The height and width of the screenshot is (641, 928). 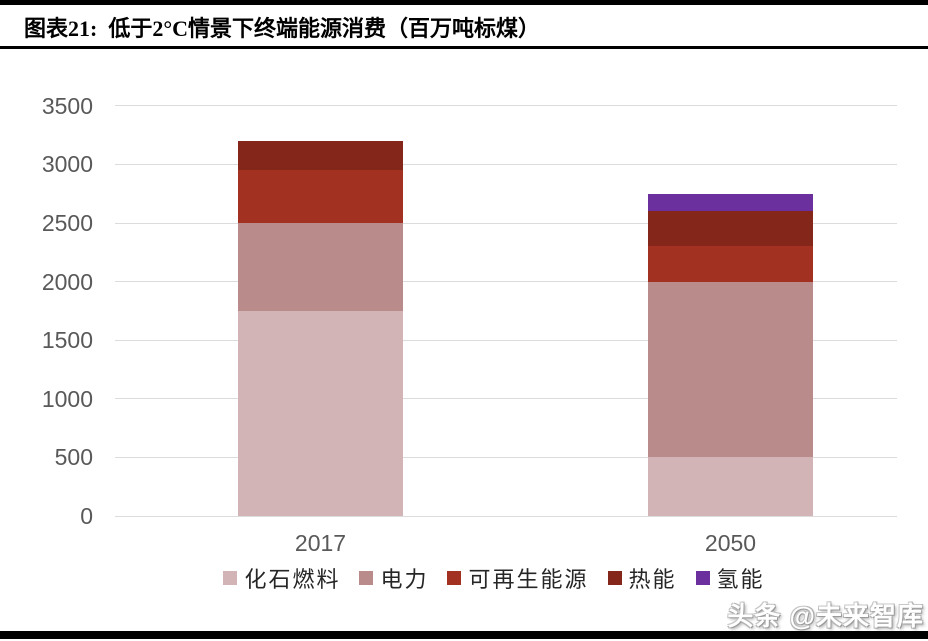 I want to click on legend-label: 氢能, so click(x=740, y=579).